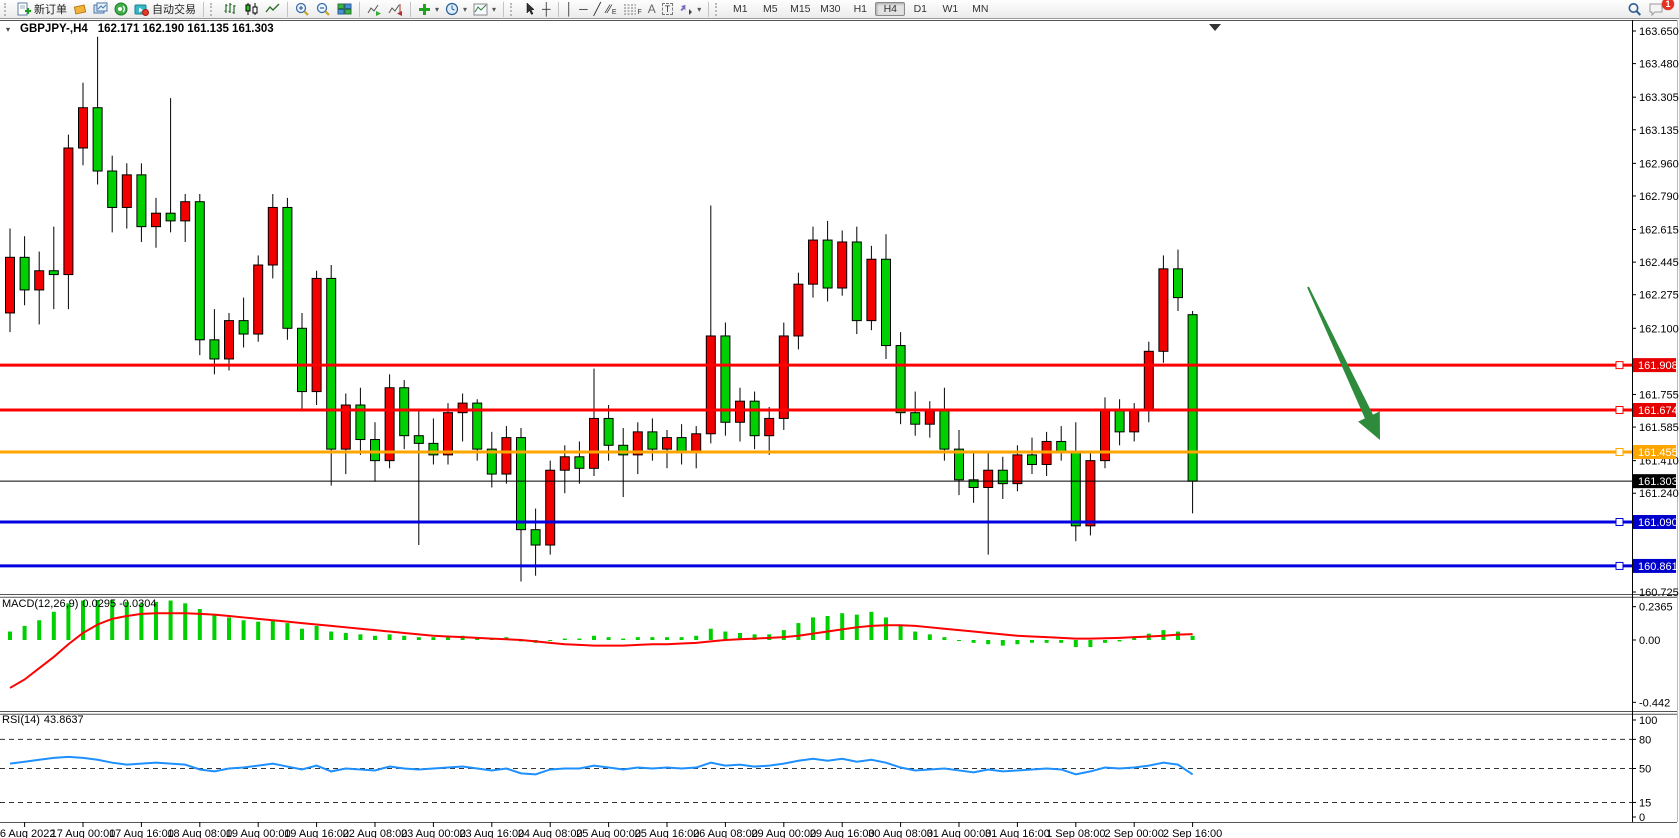 This screenshot has height=838, width=1679. I want to click on hline-161.908, so click(816, 365).